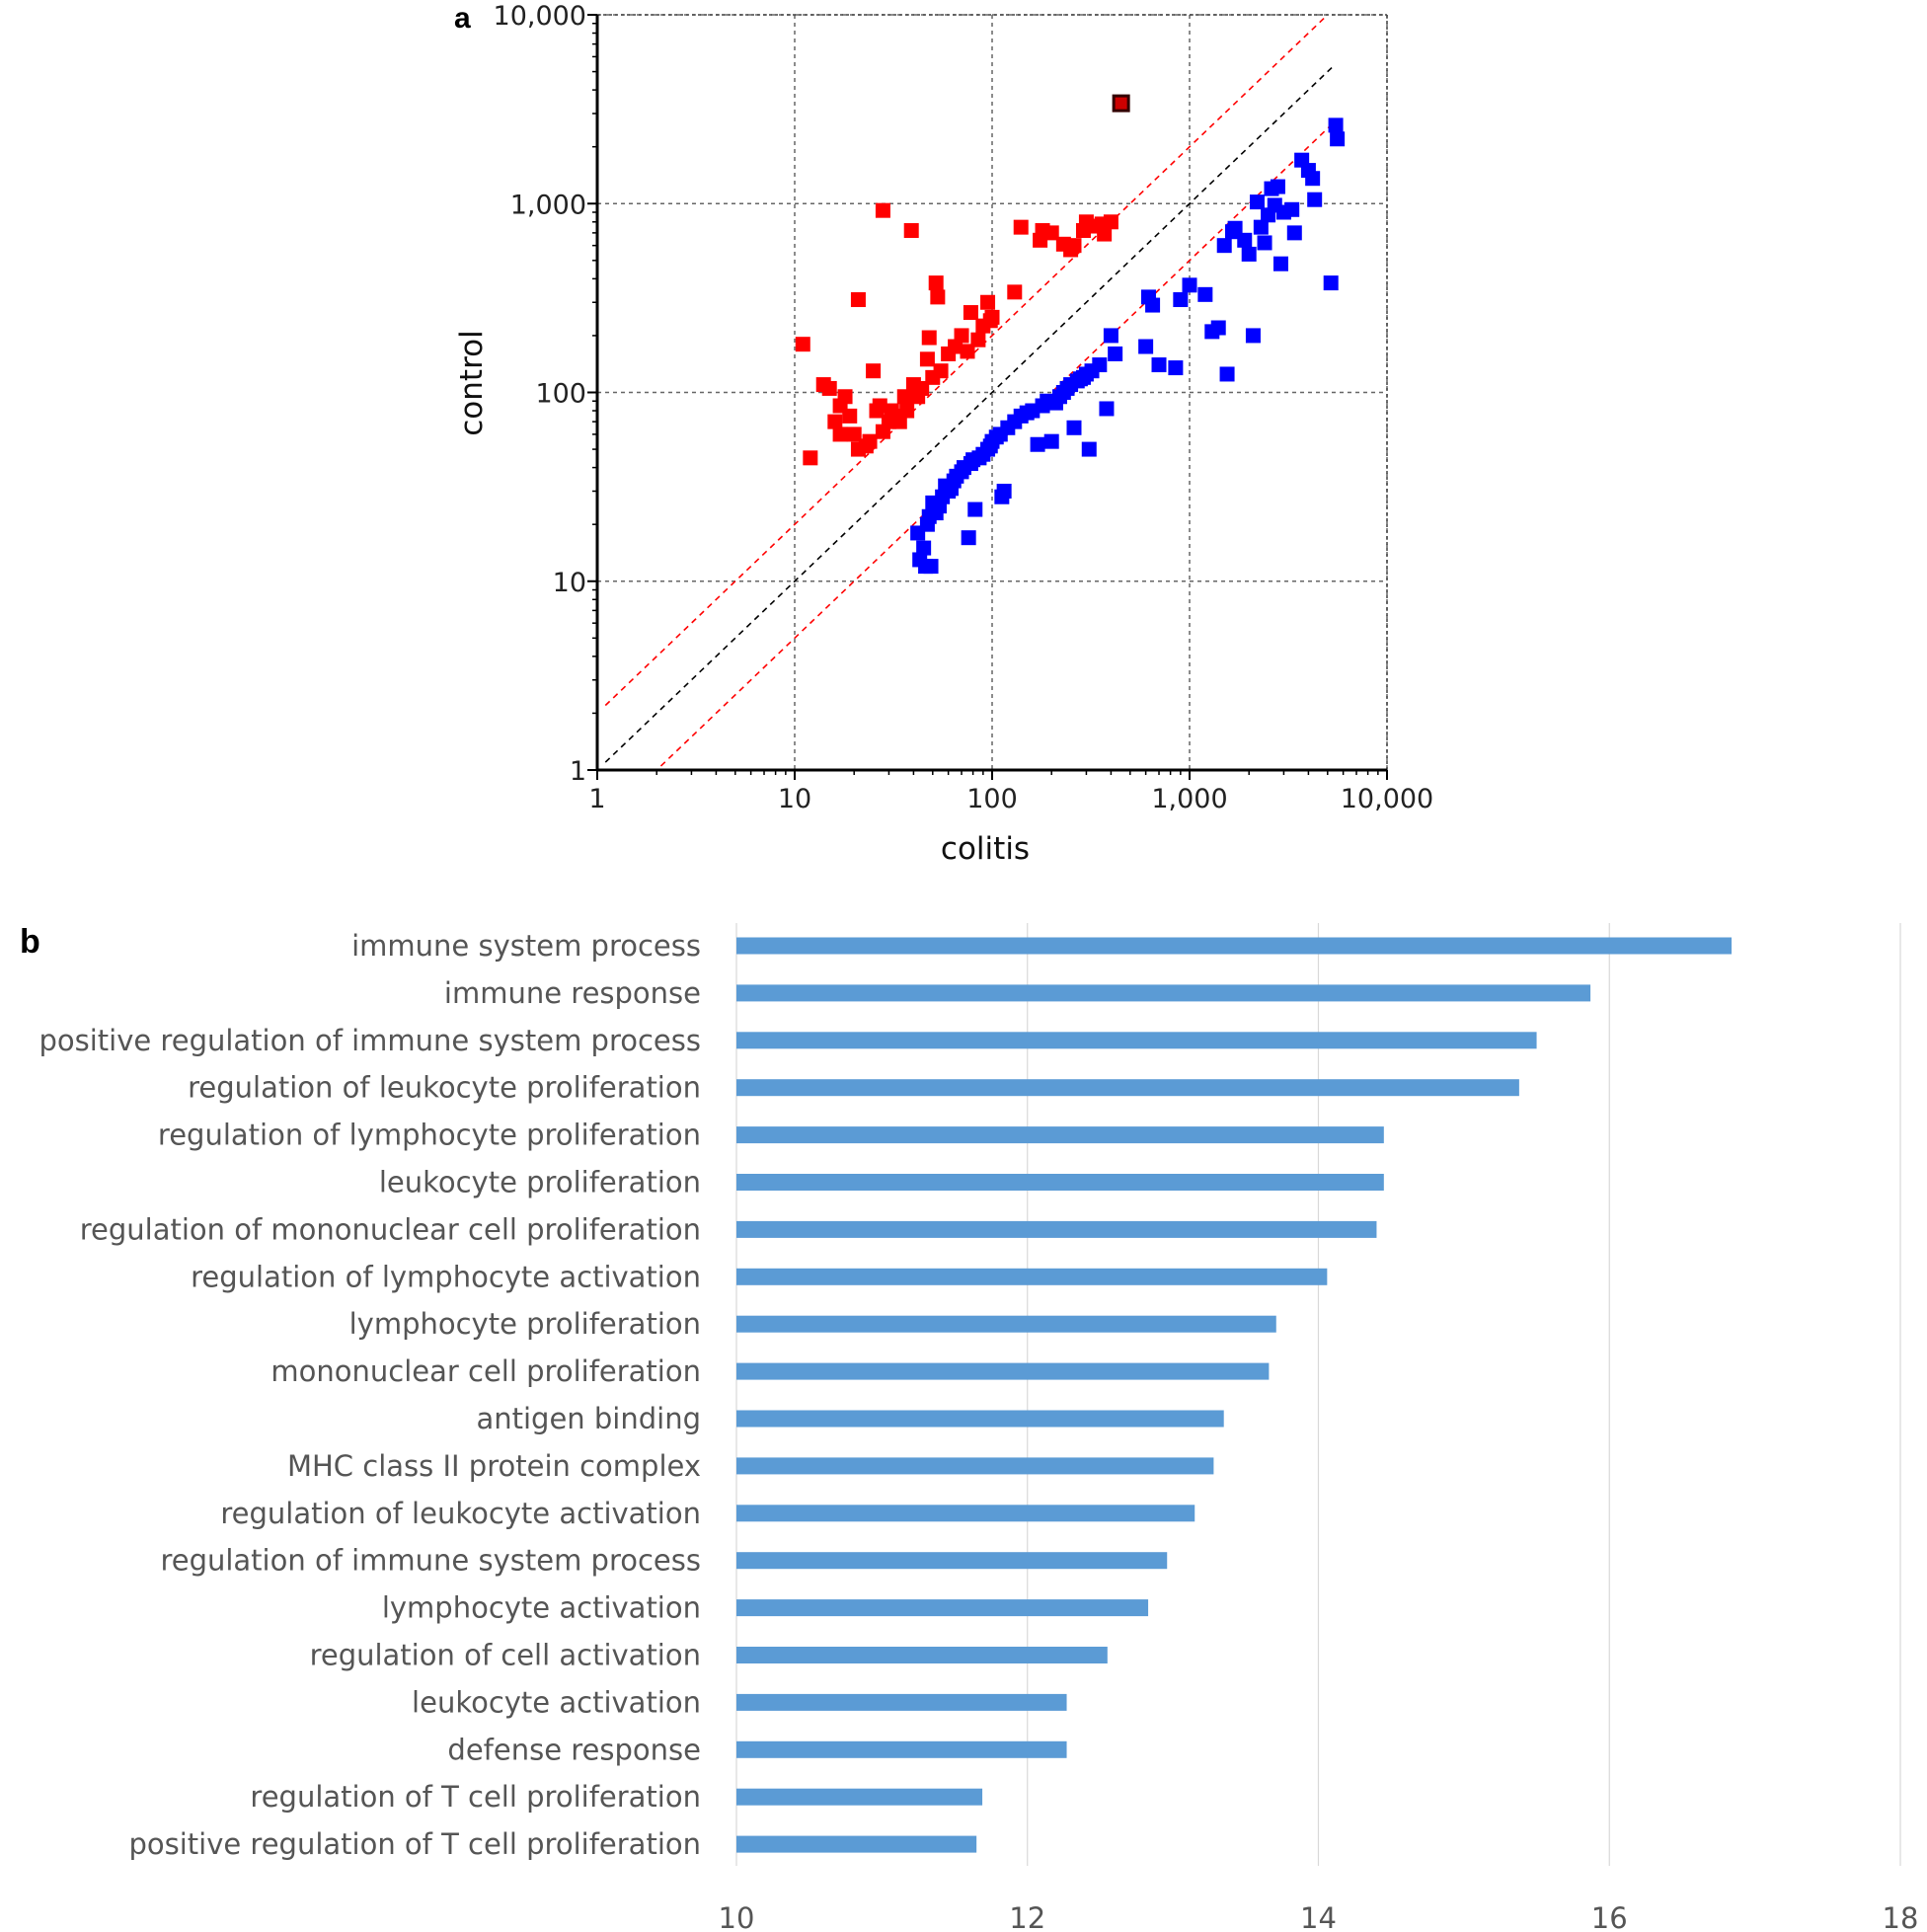  Describe the element at coordinates (472, 382) in the screenshot. I see `scatter-y-axis-title: control` at that location.